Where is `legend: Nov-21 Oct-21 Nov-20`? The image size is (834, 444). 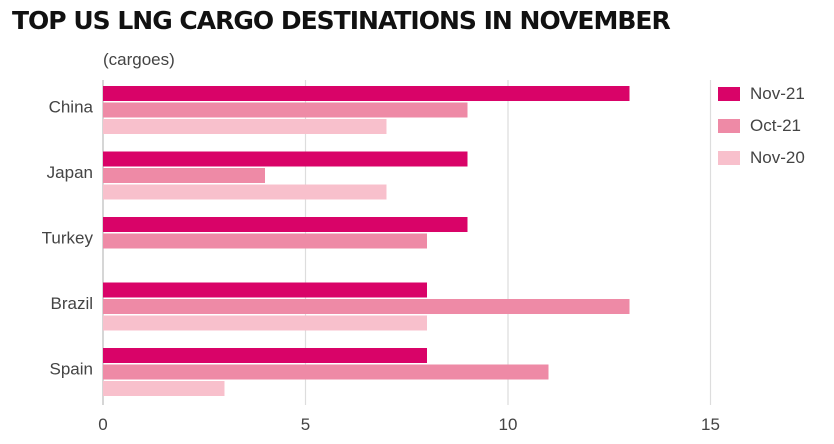
legend: Nov-21 Oct-21 Nov-20 is located at coordinates (761, 130).